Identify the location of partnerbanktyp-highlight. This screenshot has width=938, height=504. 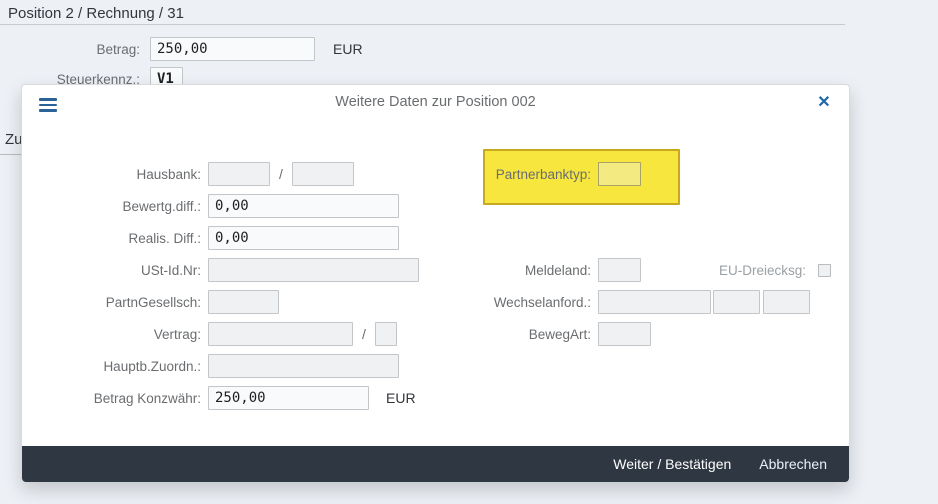
(581, 177).